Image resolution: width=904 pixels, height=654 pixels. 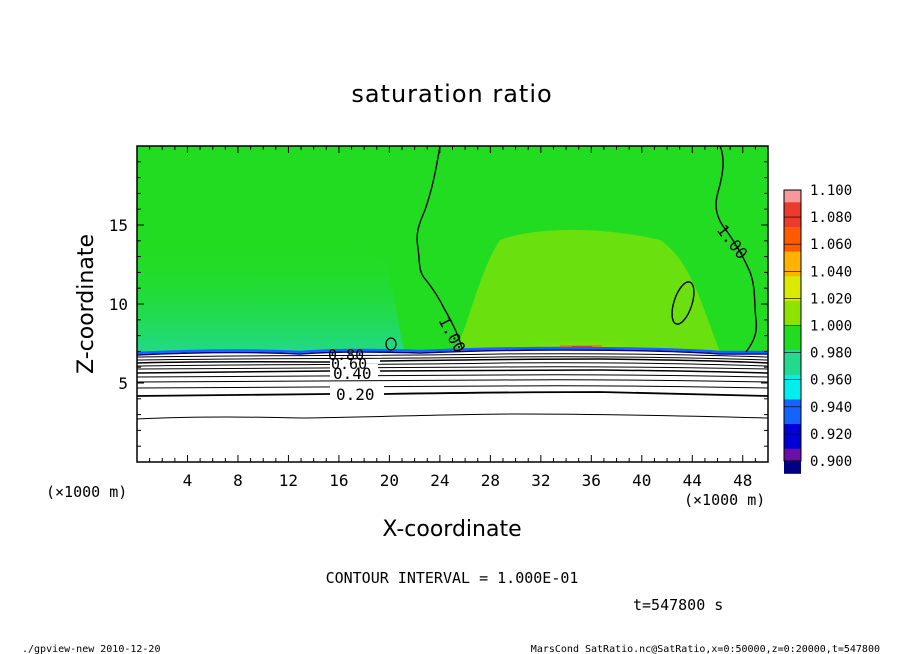 I want to click on colorbar-label: 0.980, so click(x=831, y=354).